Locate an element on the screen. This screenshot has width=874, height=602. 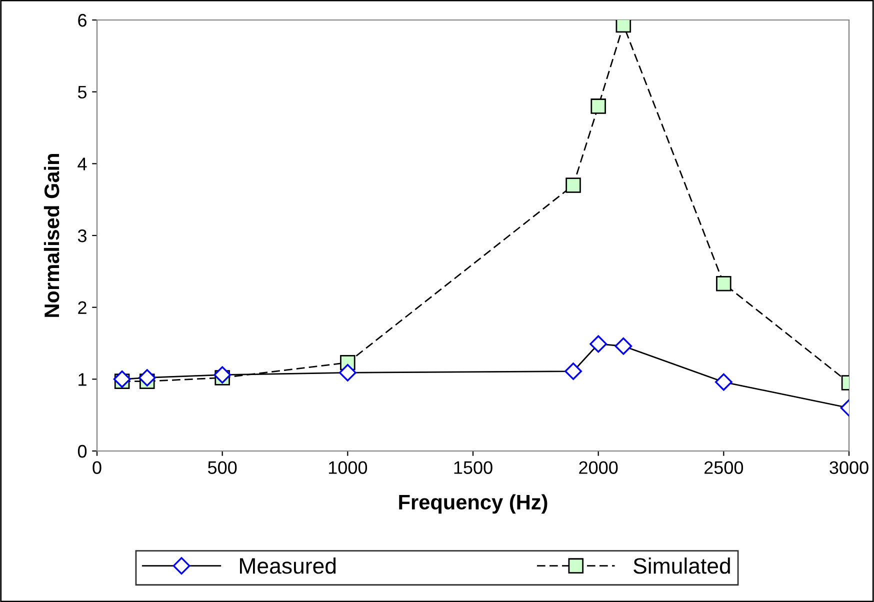
y-axis-title: Normalised Gain is located at coordinates (52, 235).